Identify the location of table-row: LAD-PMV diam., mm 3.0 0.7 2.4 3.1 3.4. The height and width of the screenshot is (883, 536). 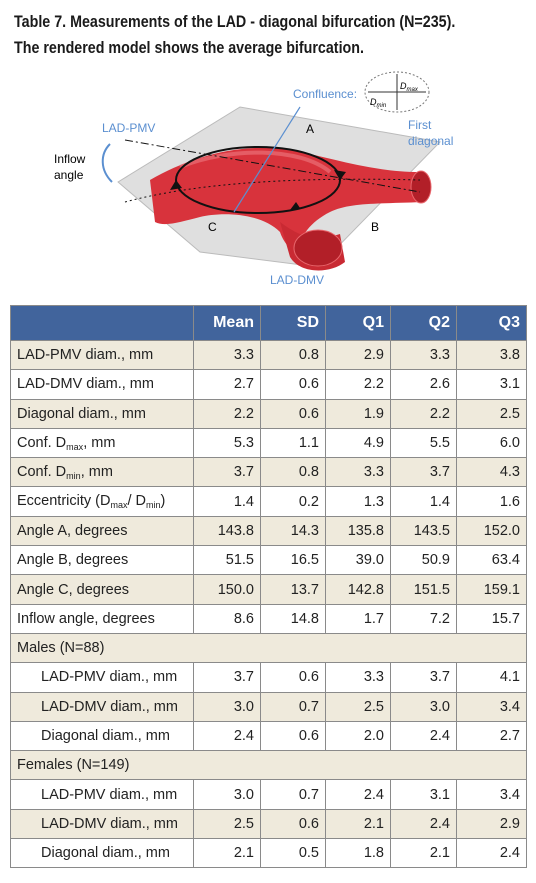
(268, 794).